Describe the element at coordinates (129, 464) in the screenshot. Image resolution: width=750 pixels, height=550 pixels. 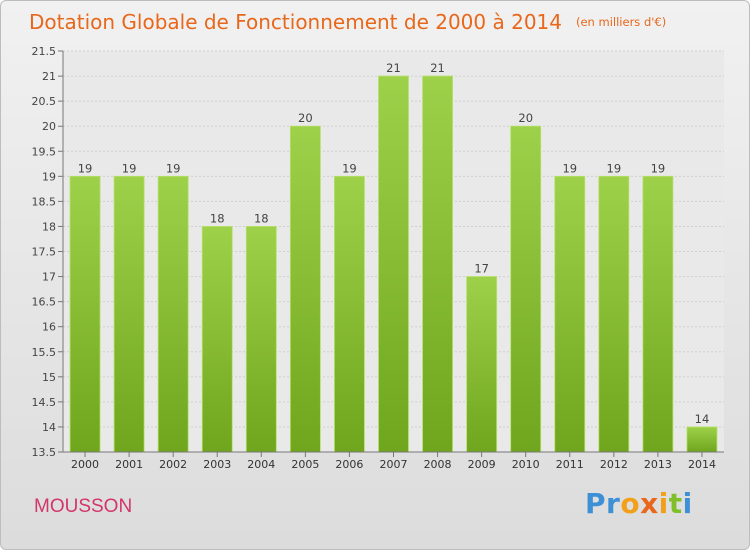
I see `x-tick-label: 2001` at that location.